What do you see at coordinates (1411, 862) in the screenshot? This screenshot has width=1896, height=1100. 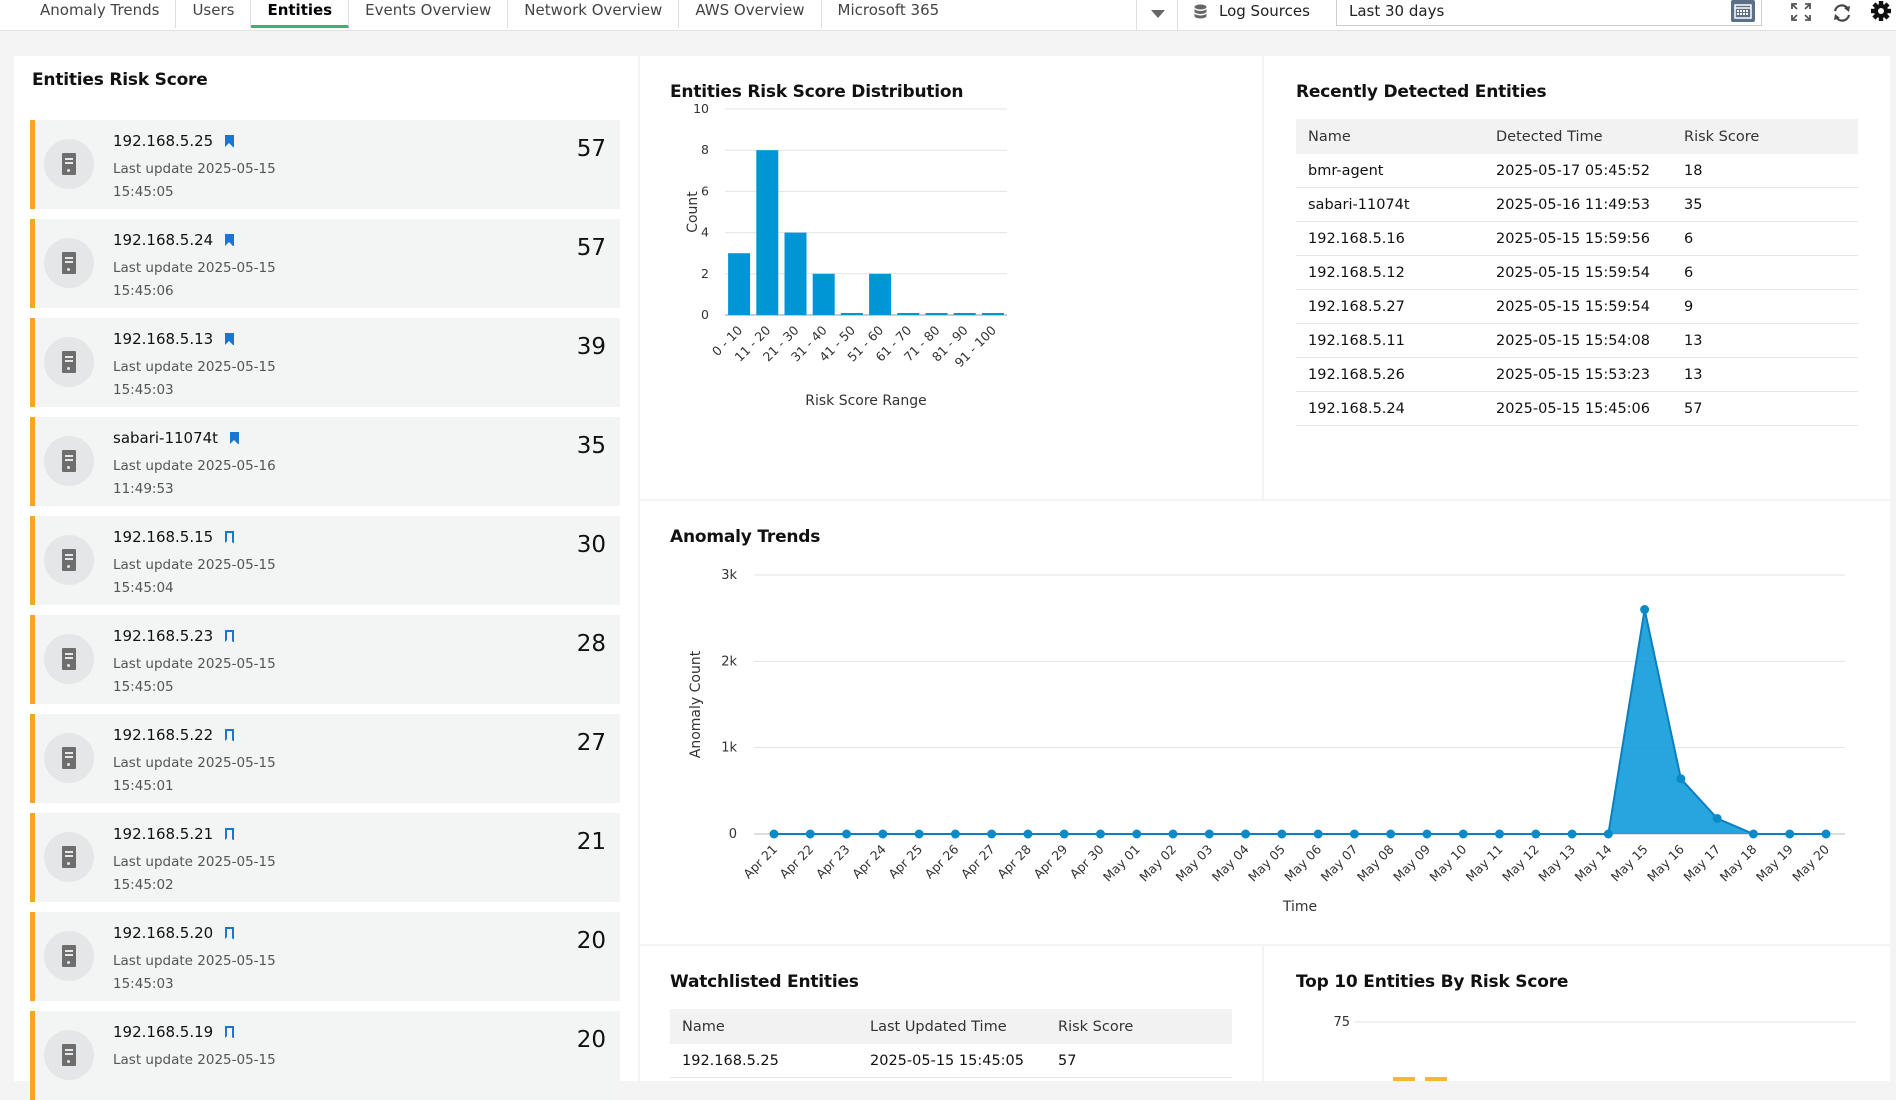 I see `x-tick-label: May 09` at bounding box center [1411, 862].